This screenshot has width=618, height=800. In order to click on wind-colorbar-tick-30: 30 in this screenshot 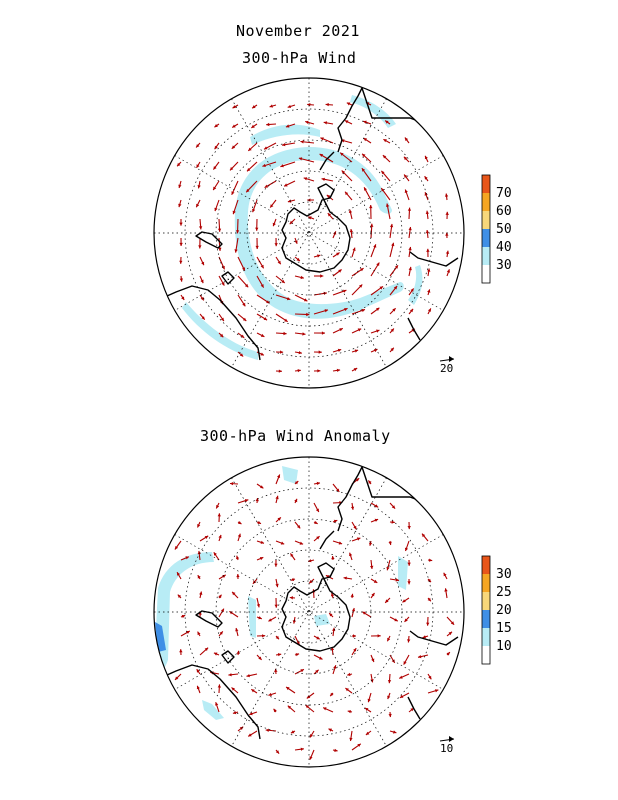, I will do `click(504, 265)`.